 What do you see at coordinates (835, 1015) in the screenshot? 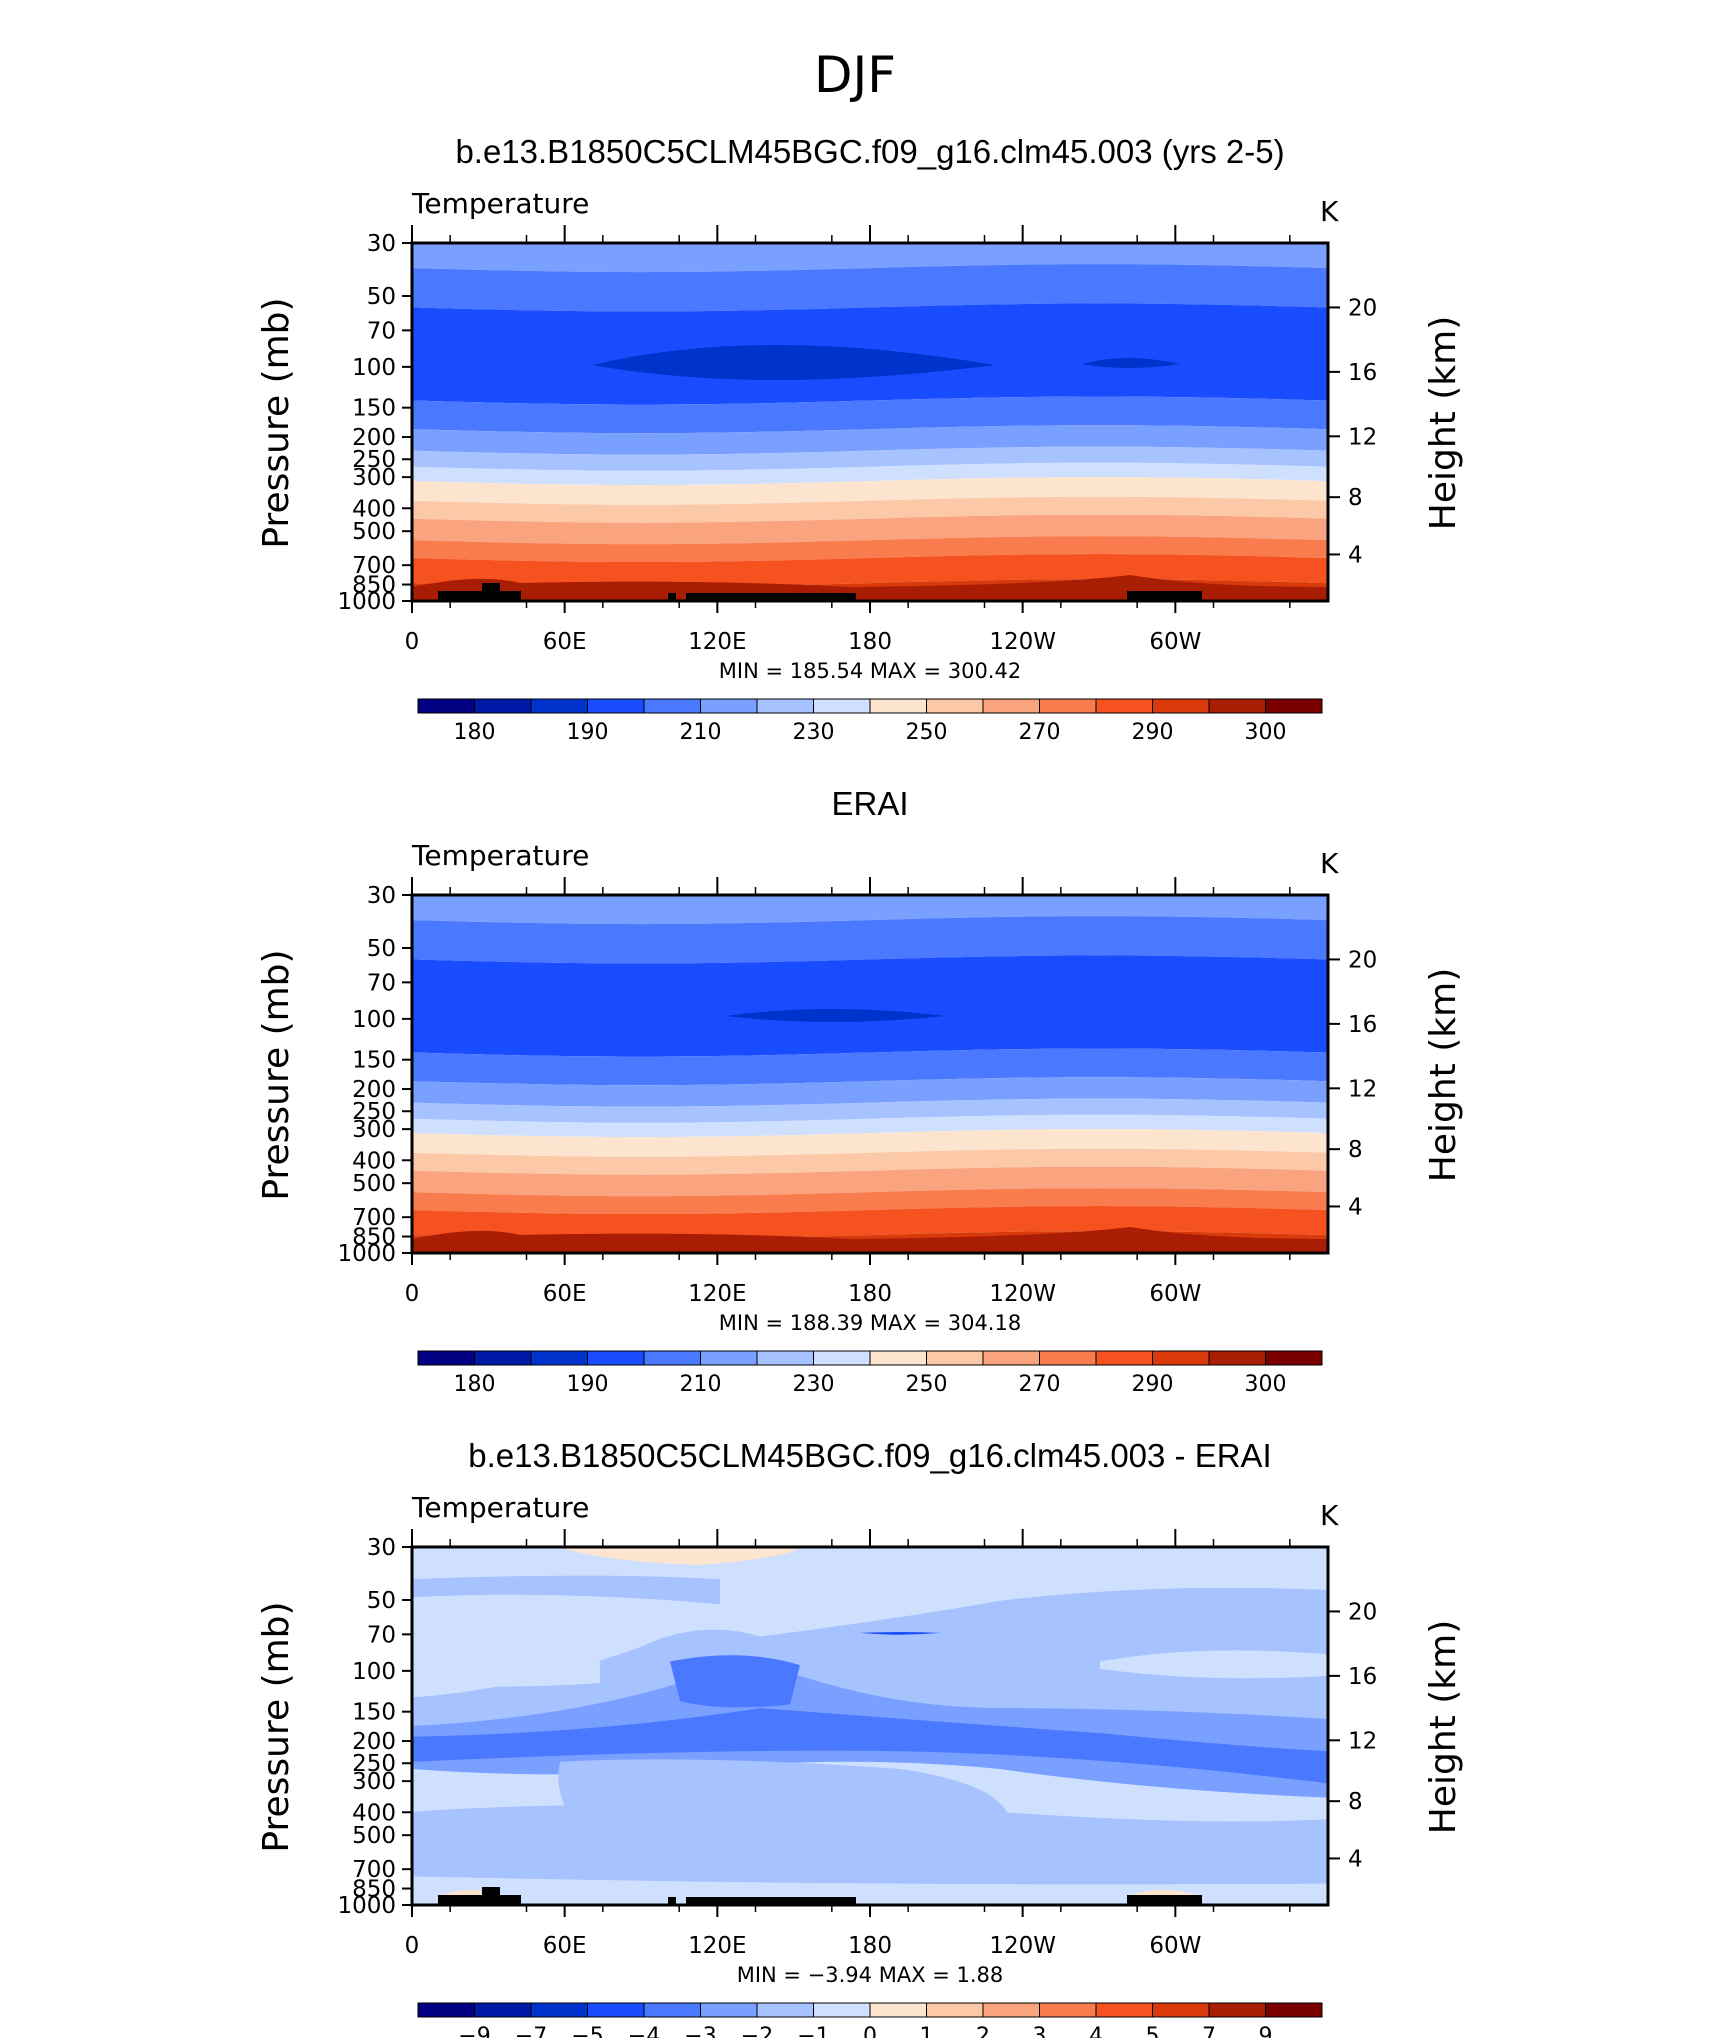
I see `cold-core-contour` at bounding box center [835, 1015].